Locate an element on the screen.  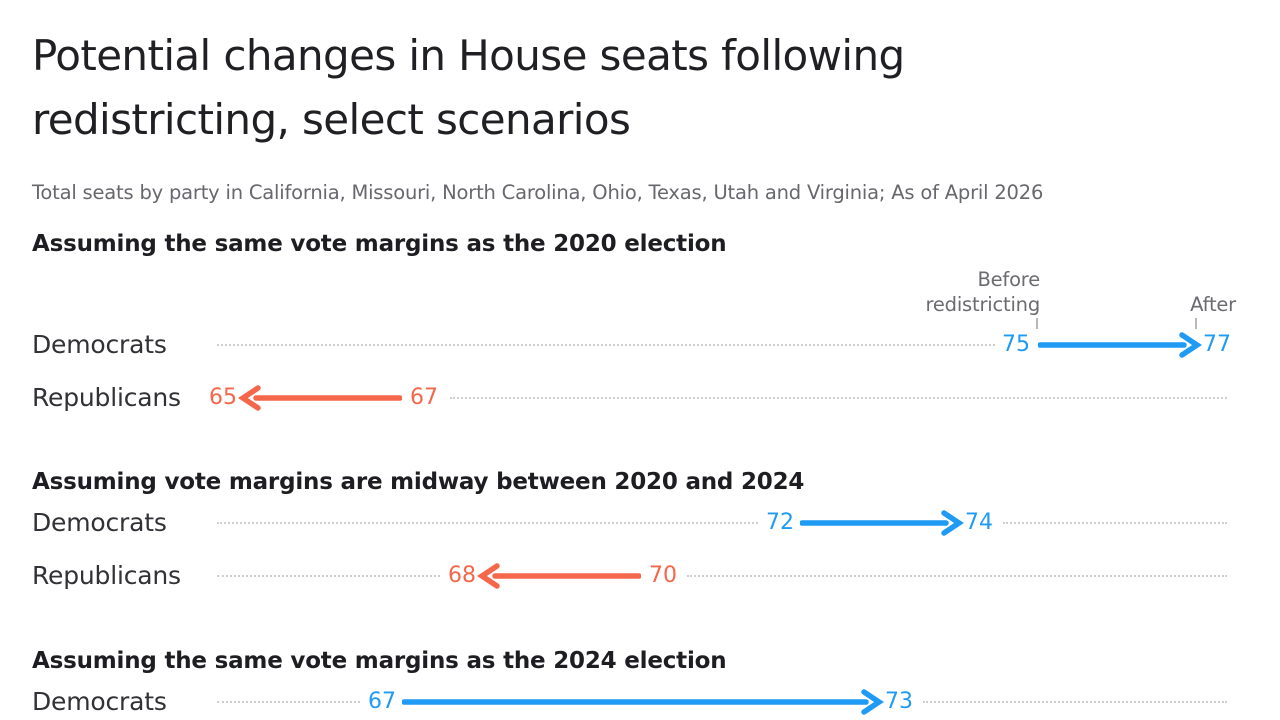
after-label: After is located at coordinates (1213, 304).